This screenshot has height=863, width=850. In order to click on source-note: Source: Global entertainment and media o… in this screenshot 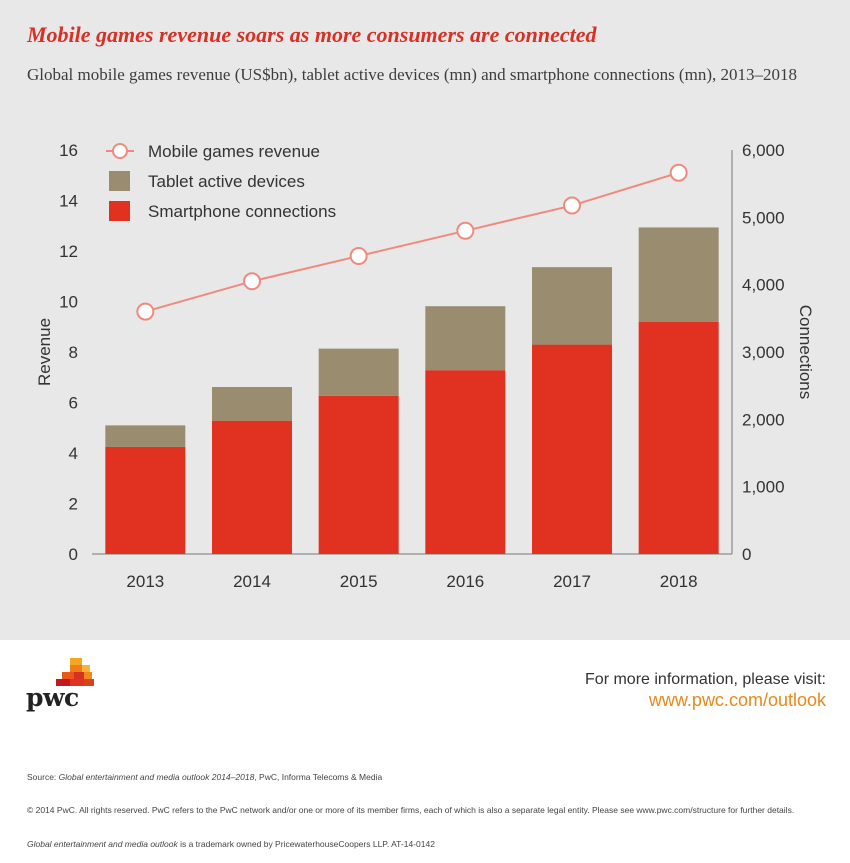, I will do `click(427, 777)`.